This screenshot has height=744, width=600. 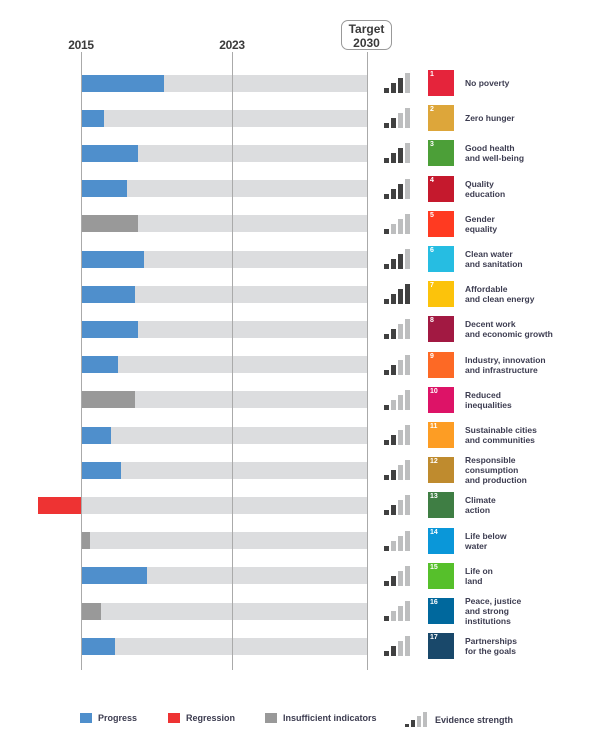 What do you see at coordinates (441, 294) in the screenshot?
I see `sdg-goal-icon: 7` at bounding box center [441, 294].